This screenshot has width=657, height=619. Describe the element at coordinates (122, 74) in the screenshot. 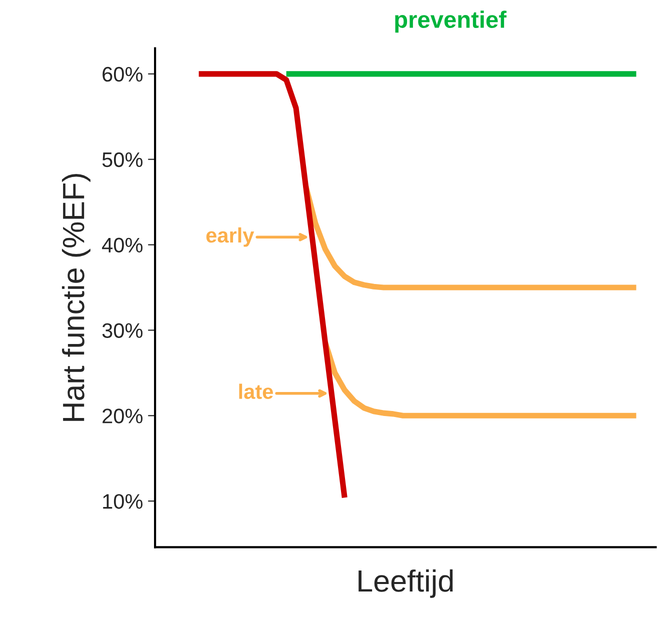

I see `y-tick-label: 60%` at that location.